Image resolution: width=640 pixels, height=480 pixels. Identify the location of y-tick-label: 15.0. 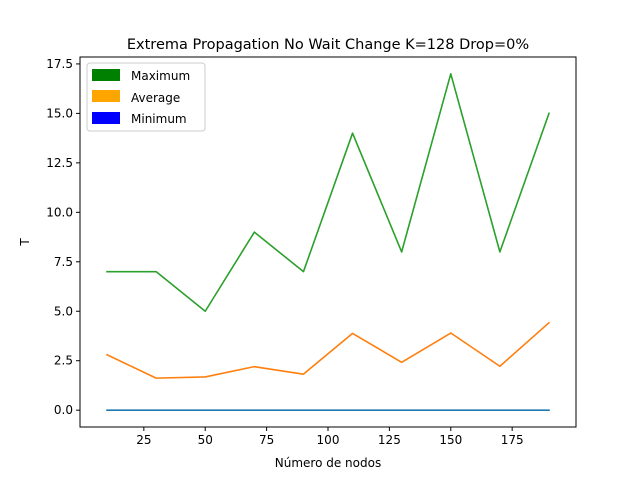
(59, 113).